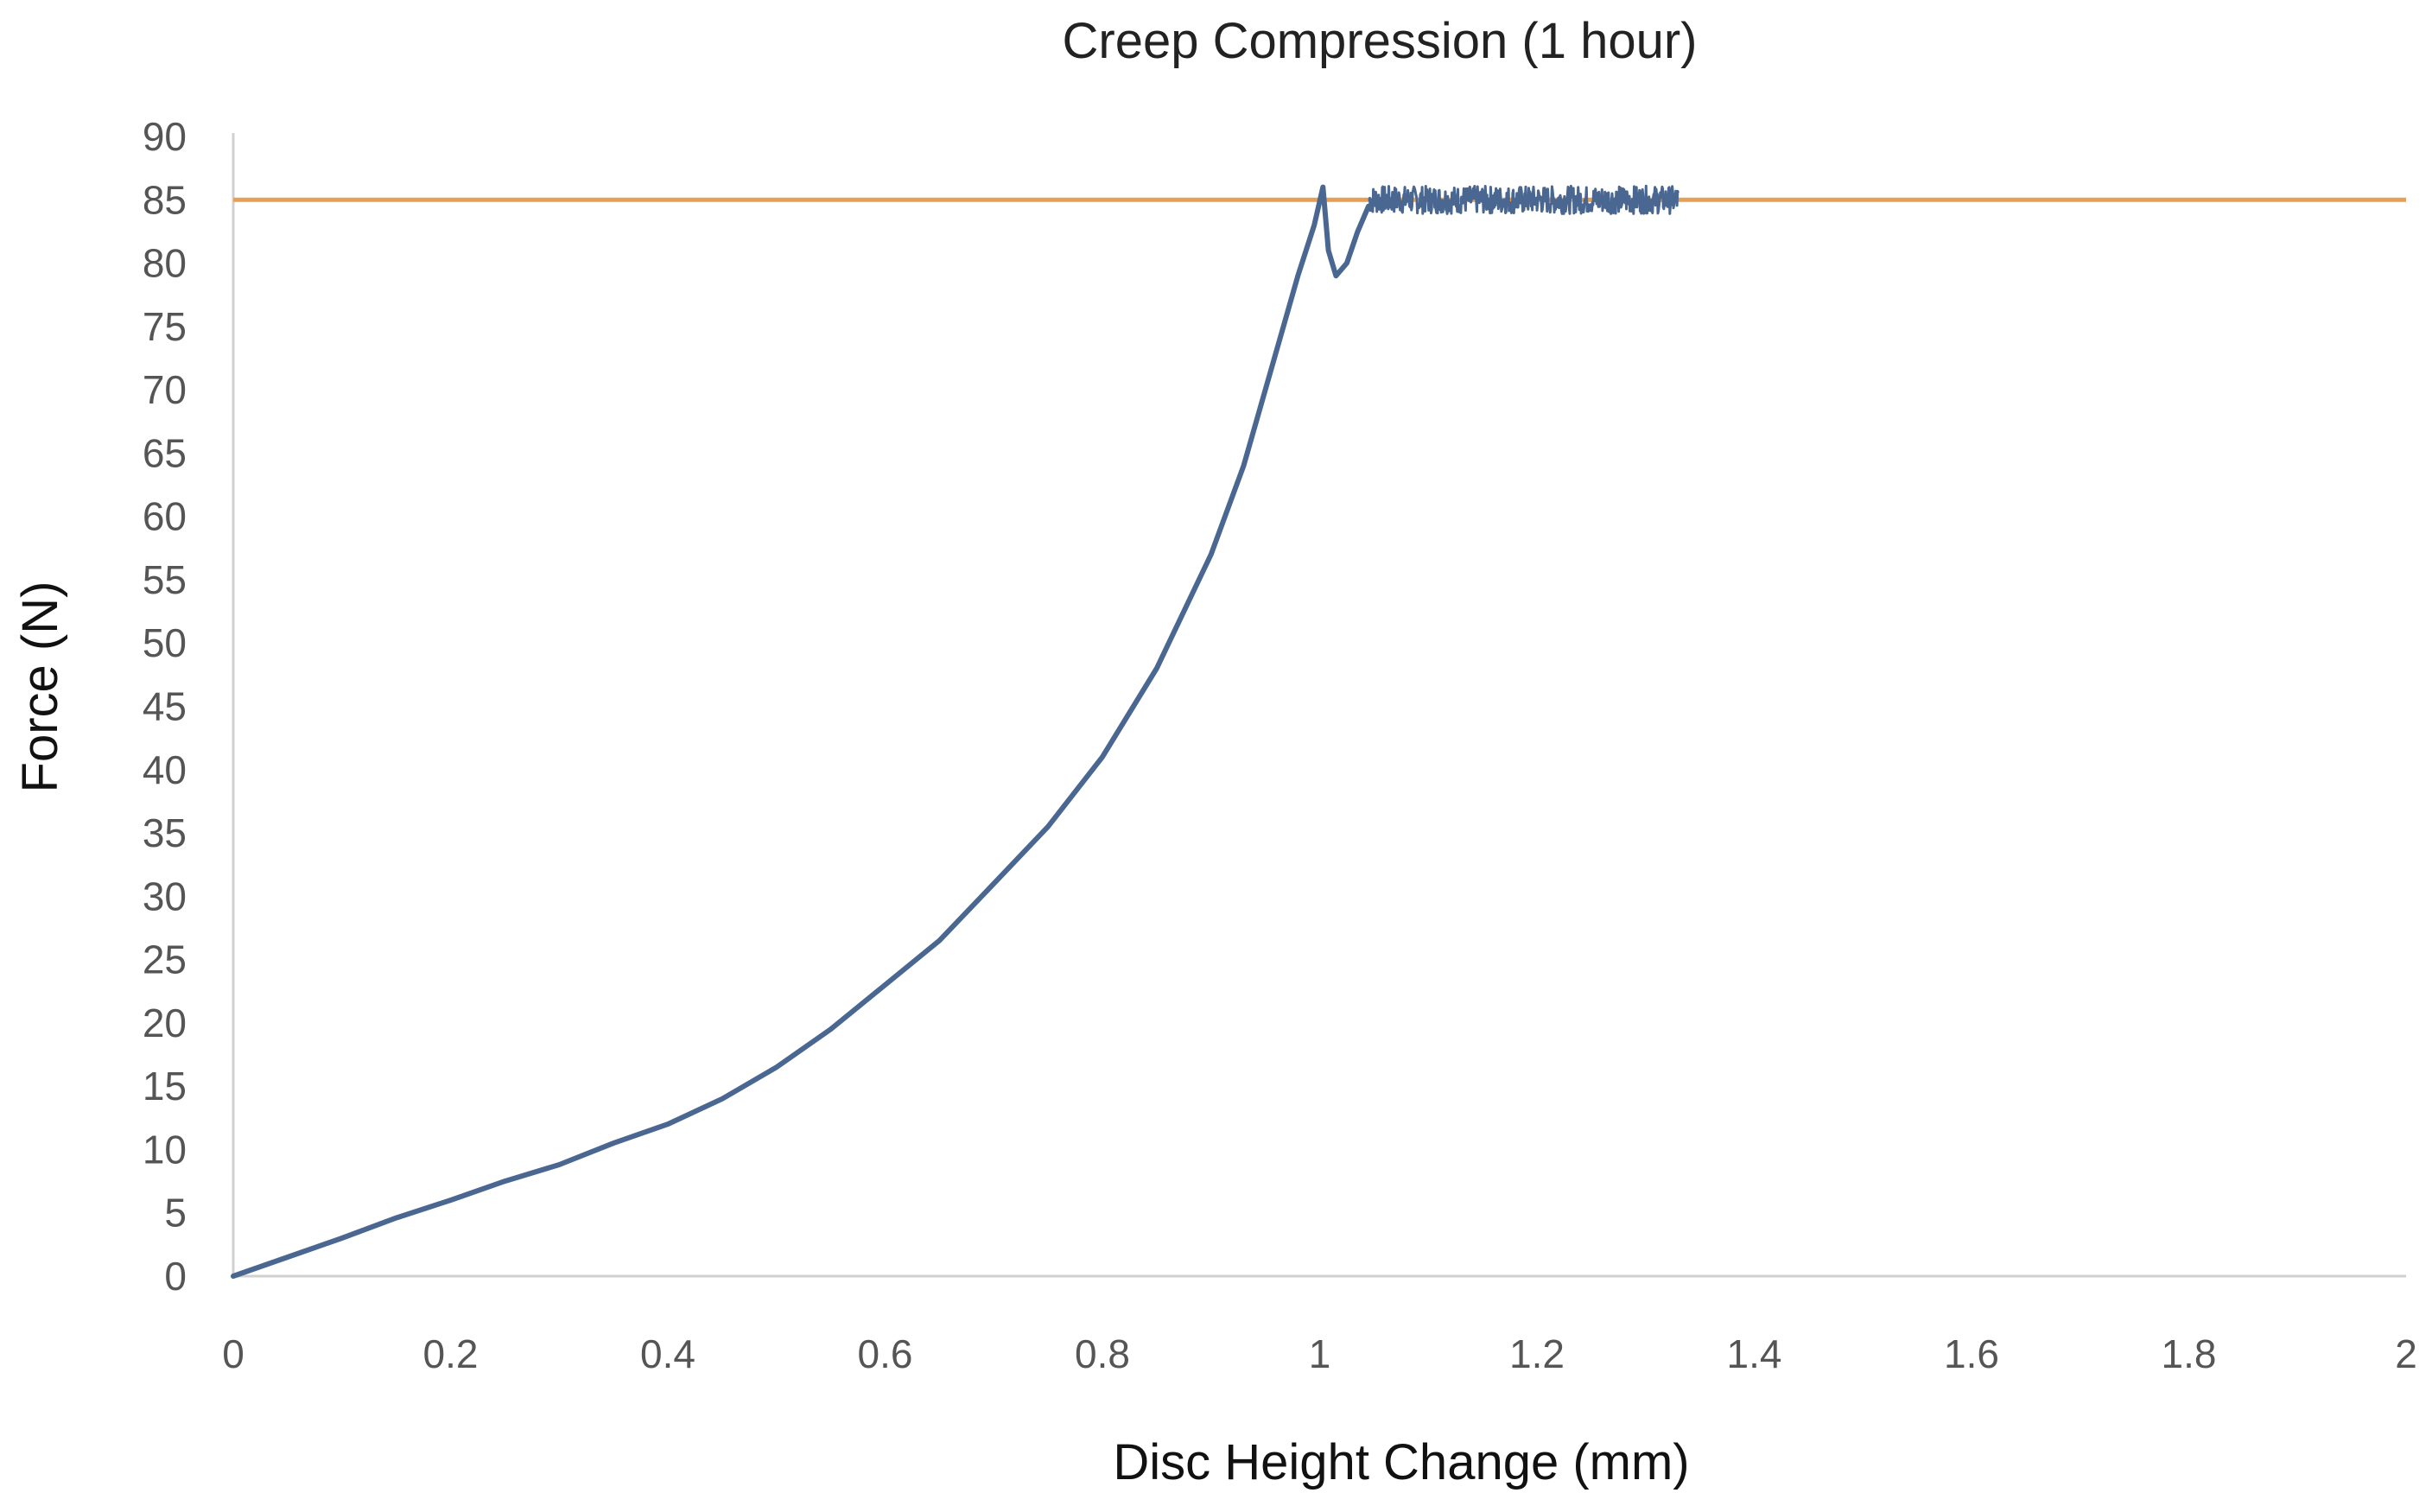  I want to click on chart-title: Creep Compression (1 hour), so click(1380, 41).